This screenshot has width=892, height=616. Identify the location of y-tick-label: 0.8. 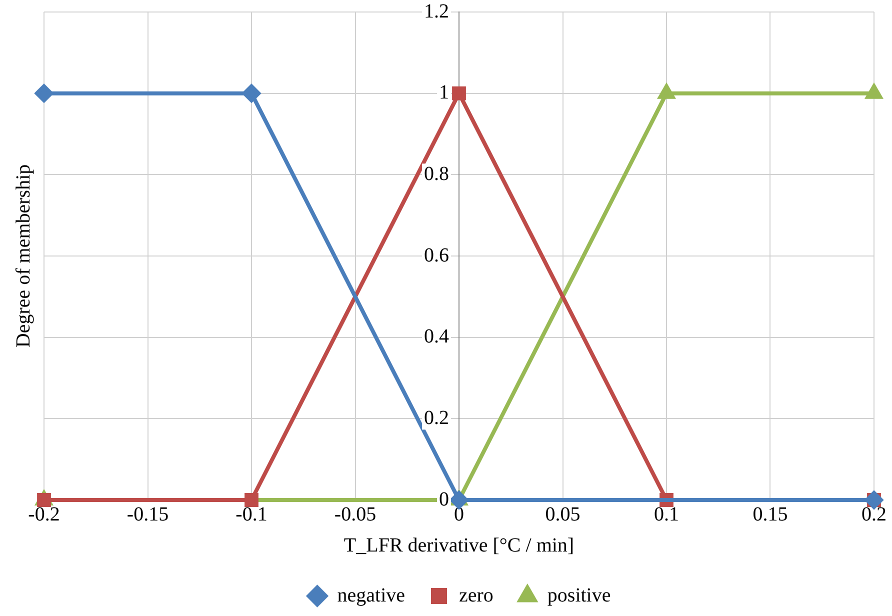
(436, 173).